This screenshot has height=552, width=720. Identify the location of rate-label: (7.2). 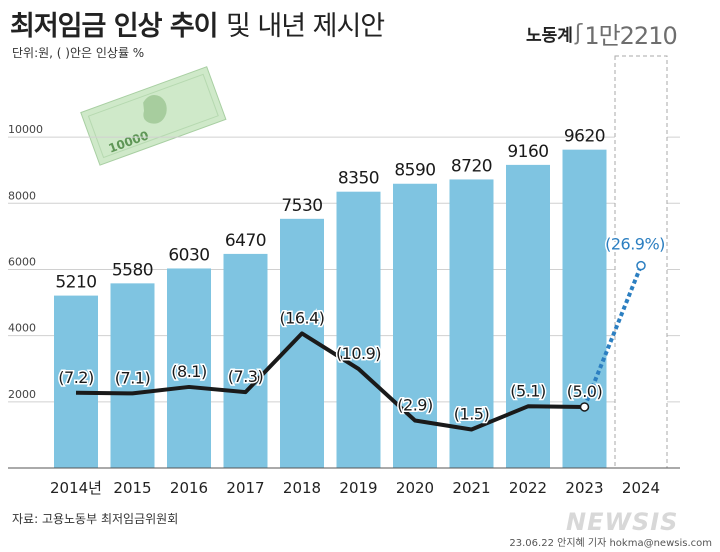
(75, 377).